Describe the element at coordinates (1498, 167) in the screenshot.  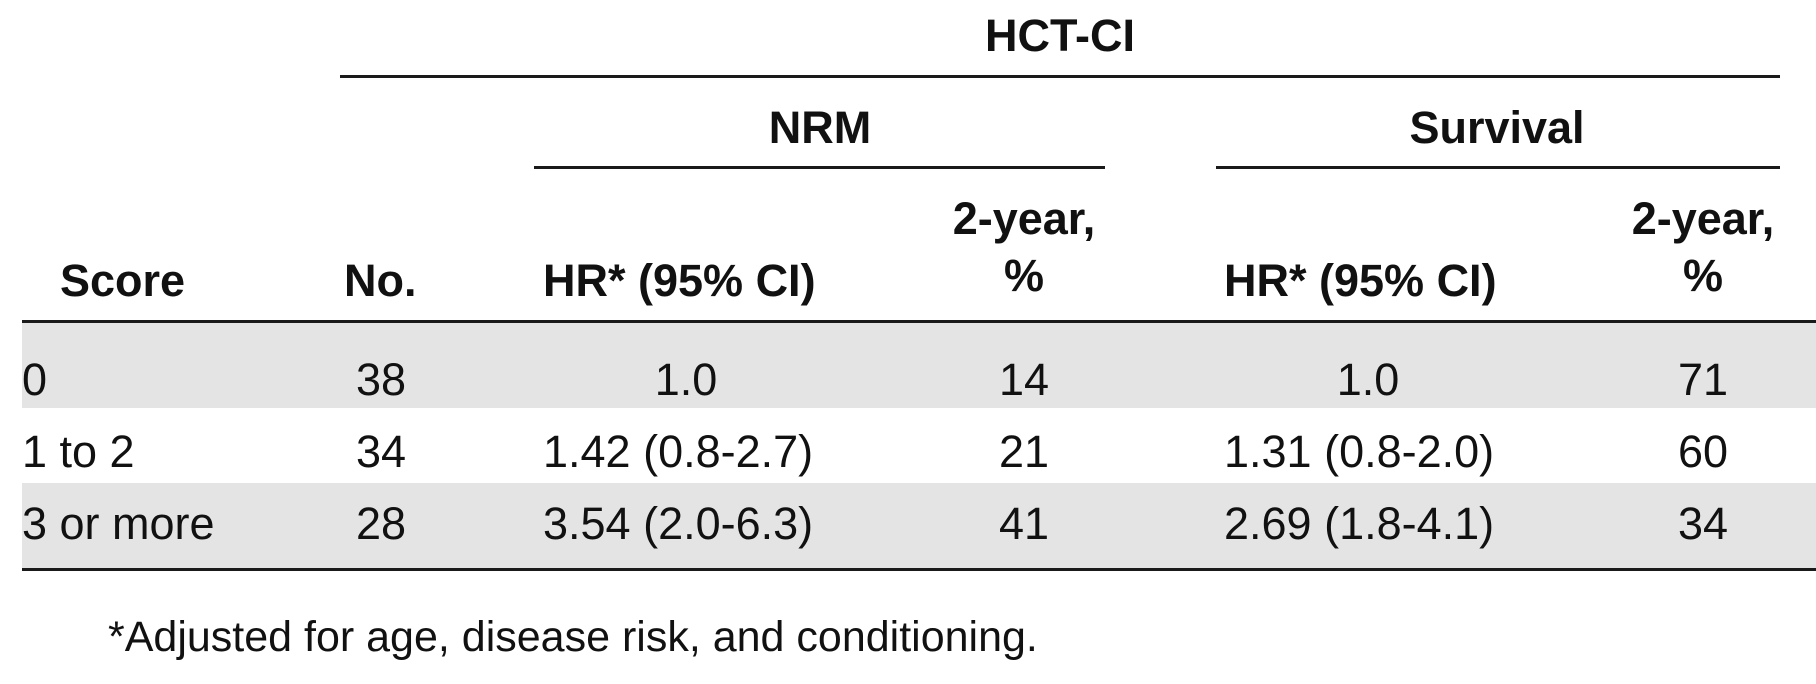
I see `survival-rule` at that location.